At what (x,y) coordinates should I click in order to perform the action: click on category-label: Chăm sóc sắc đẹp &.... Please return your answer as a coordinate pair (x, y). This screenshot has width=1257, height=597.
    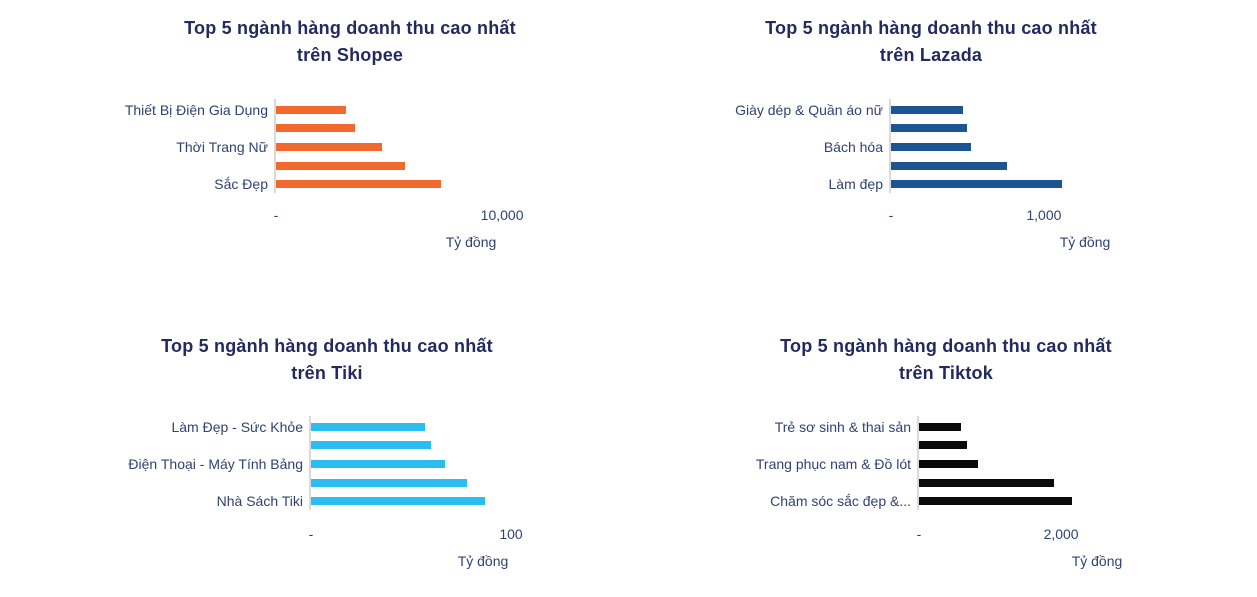
    Looking at the image, I should click on (840, 501).